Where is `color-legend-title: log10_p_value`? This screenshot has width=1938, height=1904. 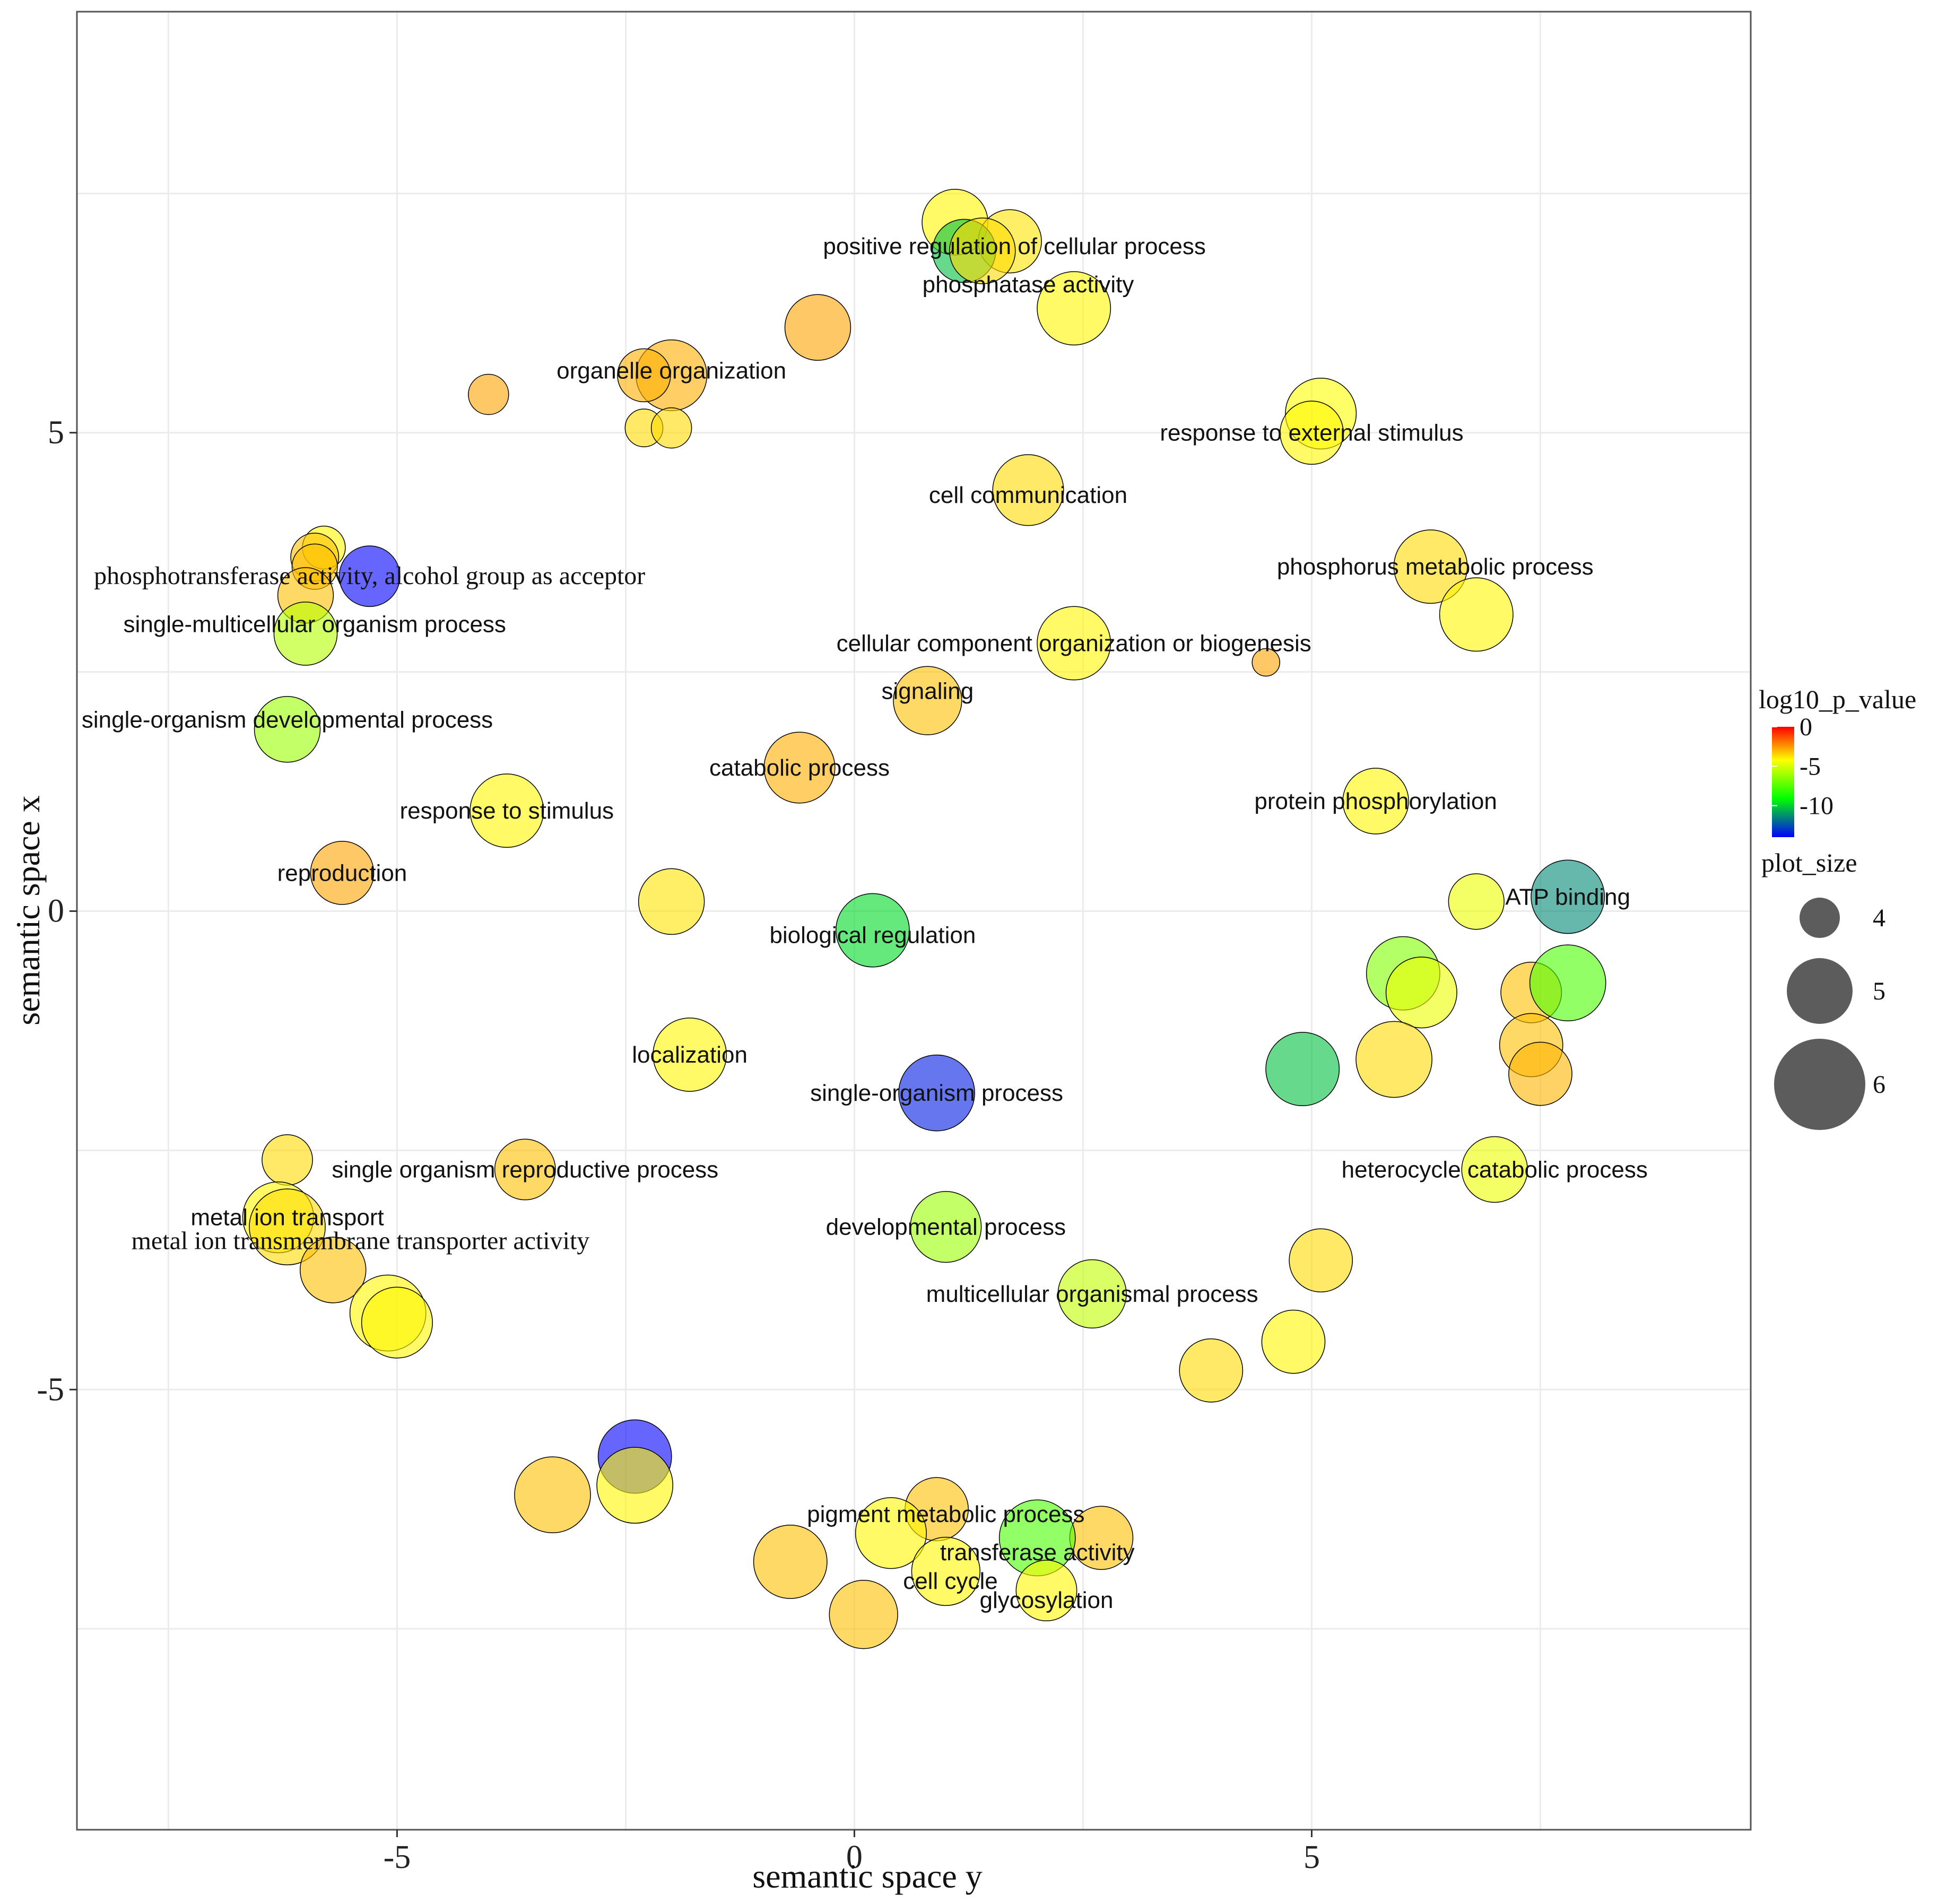 color-legend-title: log10_p_value is located at coordinates (1838, 699).